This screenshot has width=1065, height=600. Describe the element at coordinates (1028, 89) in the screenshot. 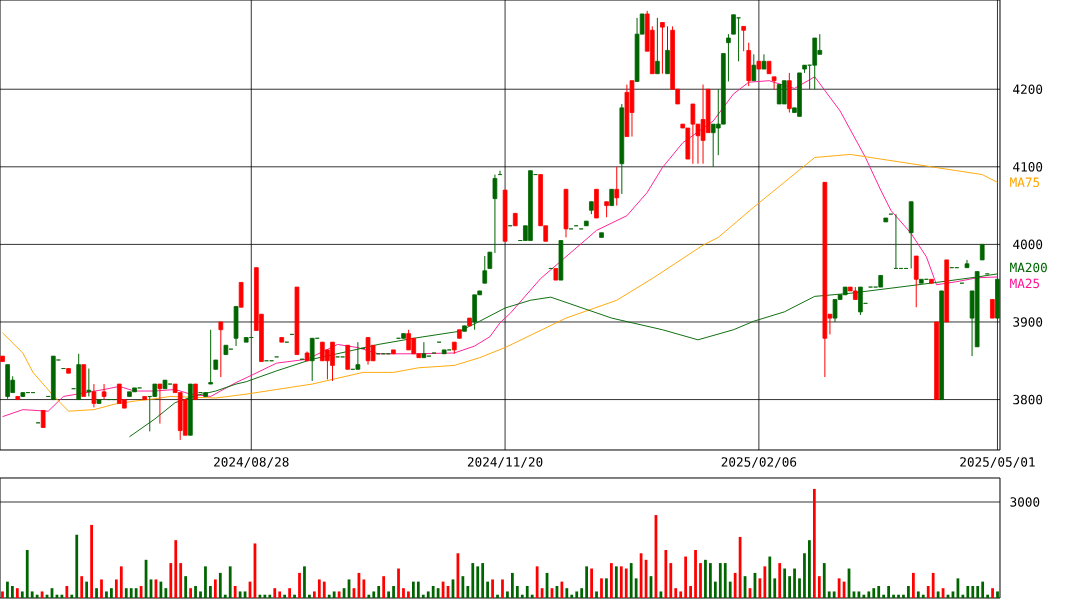

I see `y-tick-label: 4200` at that location.